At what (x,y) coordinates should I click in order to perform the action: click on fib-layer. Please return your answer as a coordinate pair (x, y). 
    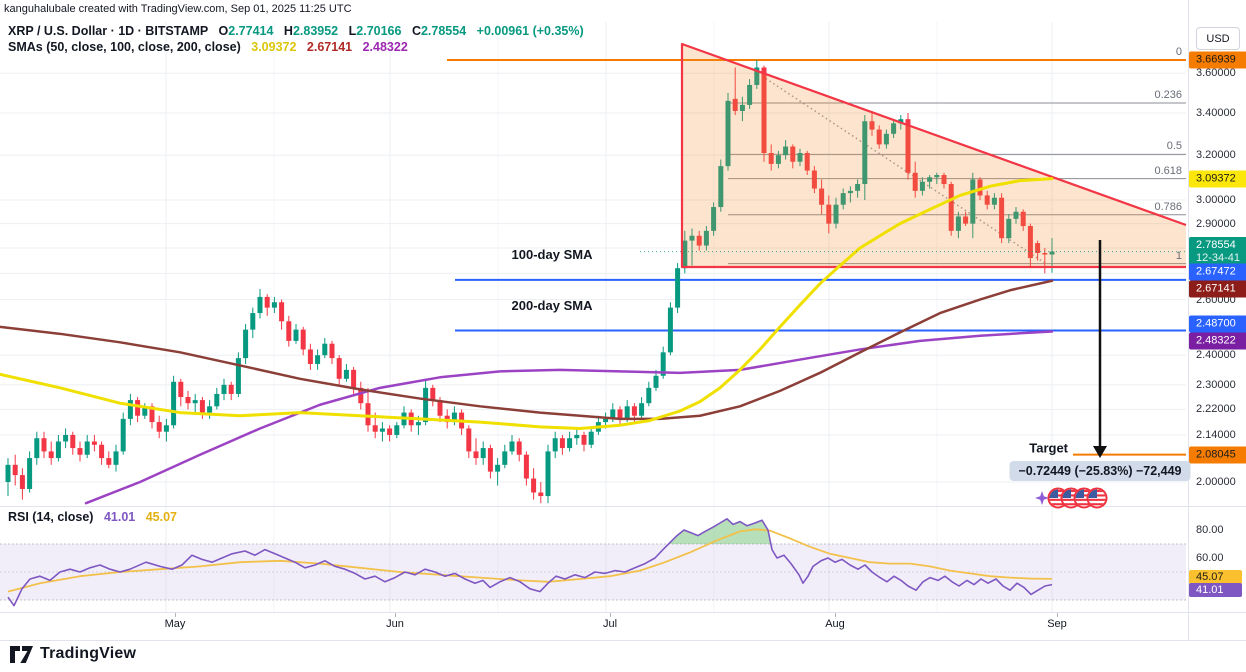
    Looking at the image, I should click on (957, 170).